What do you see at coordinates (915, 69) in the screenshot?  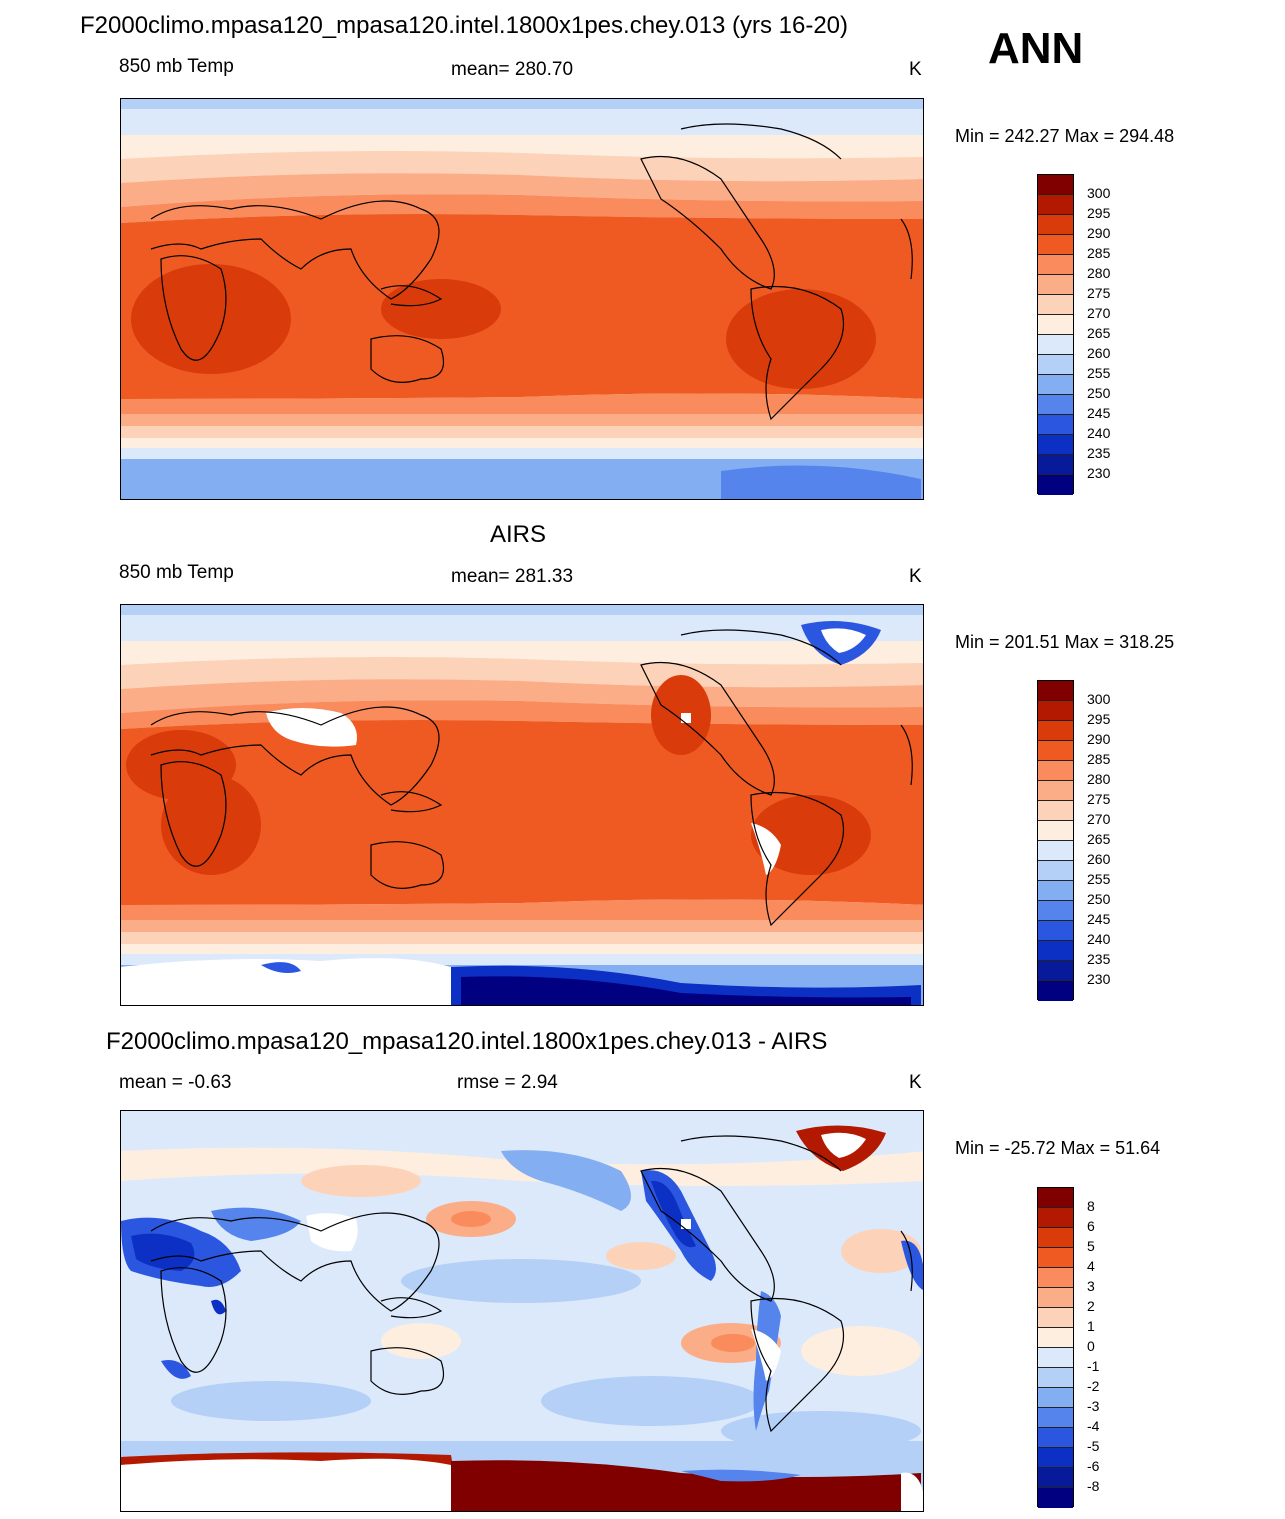 I see `panel1-units-label: K` at bounding box center [915, 69].